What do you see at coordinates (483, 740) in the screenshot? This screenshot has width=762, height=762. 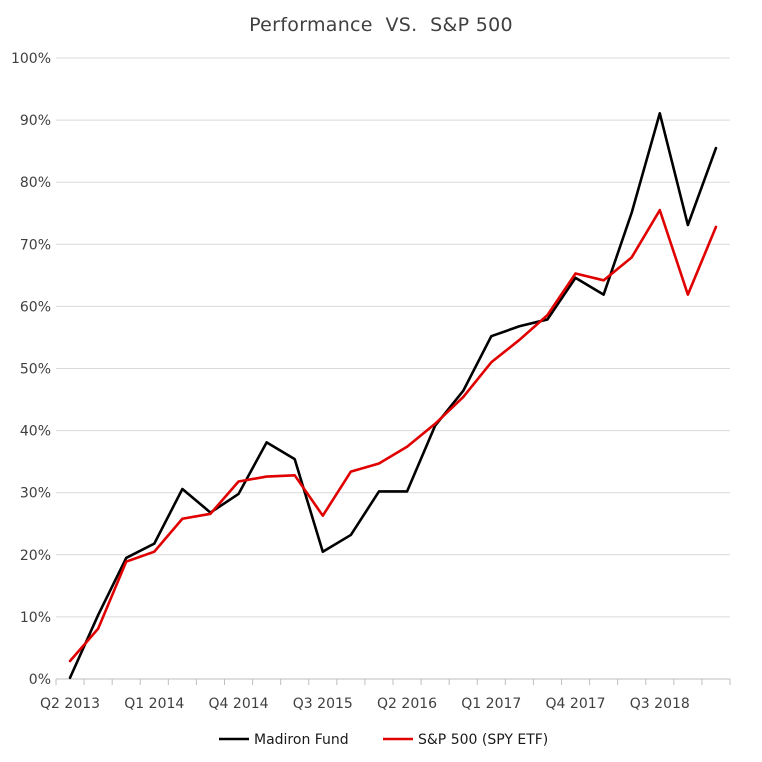 I see `legend-label: S&P 500 (SPY ETF)` at bounding box center [483, 740].